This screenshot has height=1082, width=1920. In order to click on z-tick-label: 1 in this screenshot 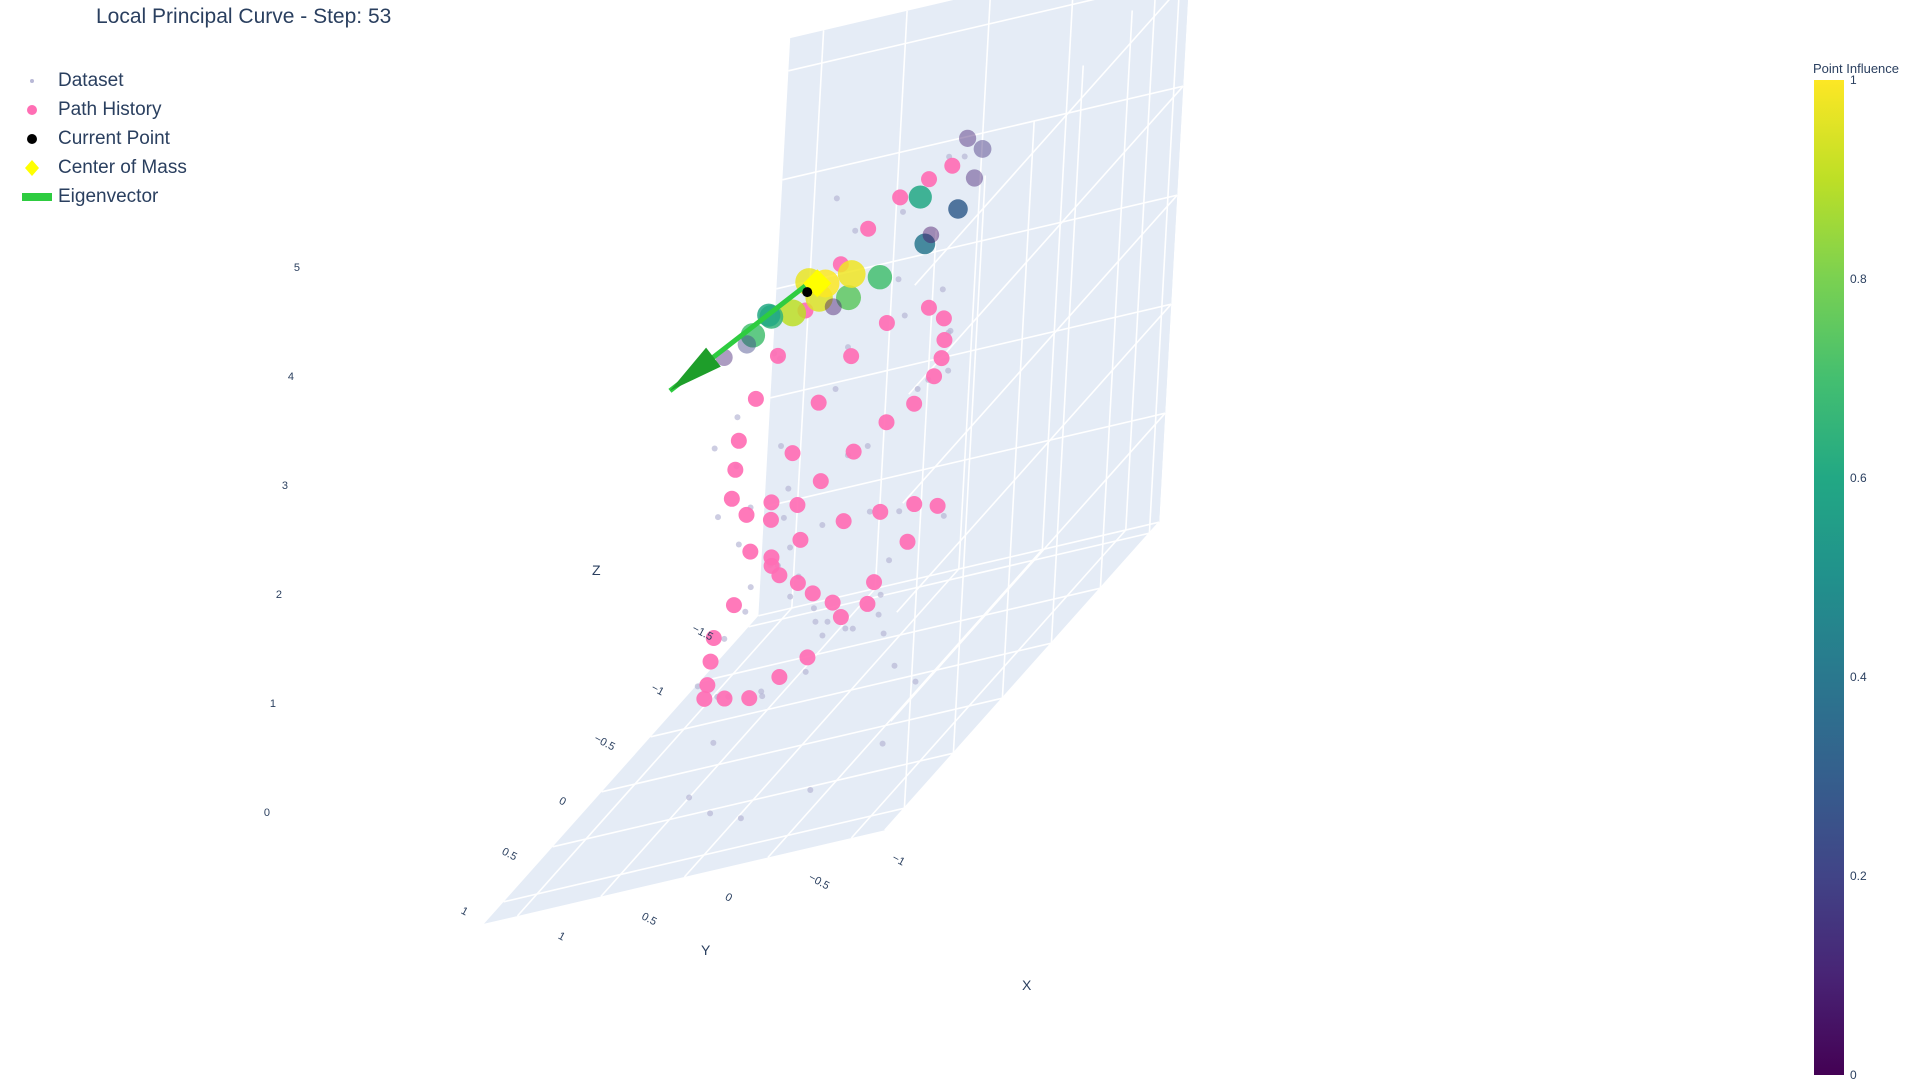, I will do `click(273, 704)`.